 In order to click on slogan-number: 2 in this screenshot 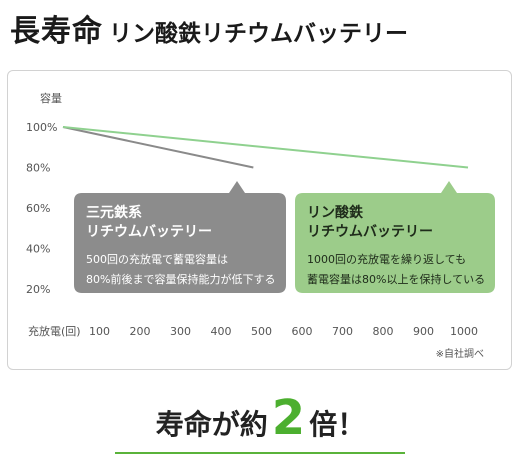, I will do `click(288, 418)`.